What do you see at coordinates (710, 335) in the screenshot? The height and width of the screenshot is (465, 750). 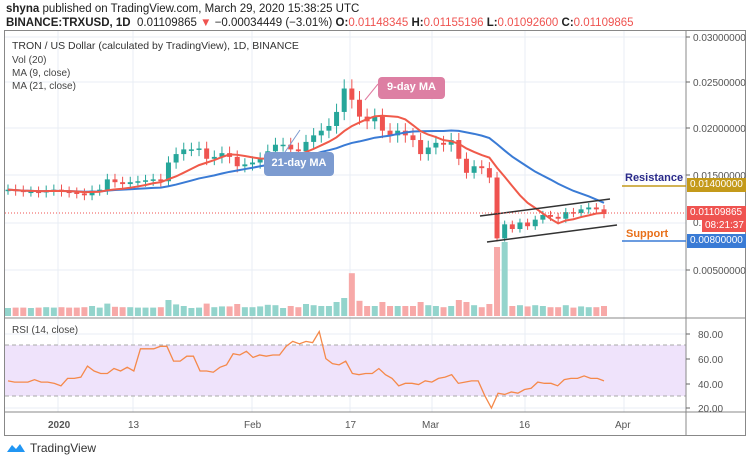 I see `svg-text: 80.00` at bounding box center [710, 335].